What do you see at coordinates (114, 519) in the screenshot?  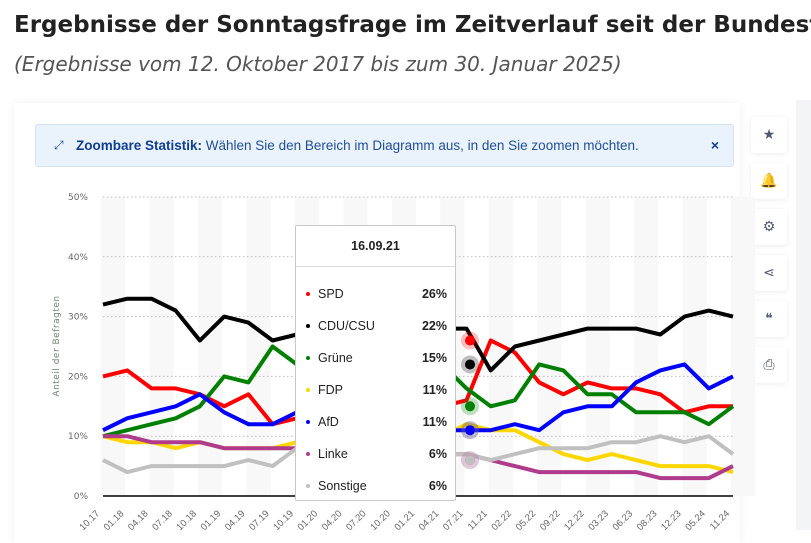 I see `x-tick-label: 01.18` at bounding box center [114, 519].